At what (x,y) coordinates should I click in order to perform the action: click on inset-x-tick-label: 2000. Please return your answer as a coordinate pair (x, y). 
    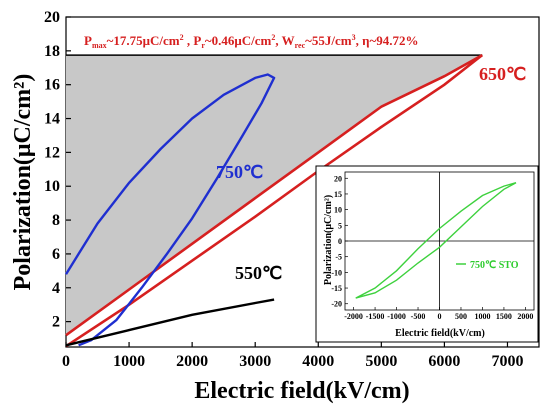
    Looking at the image, I should click on (525, 316).